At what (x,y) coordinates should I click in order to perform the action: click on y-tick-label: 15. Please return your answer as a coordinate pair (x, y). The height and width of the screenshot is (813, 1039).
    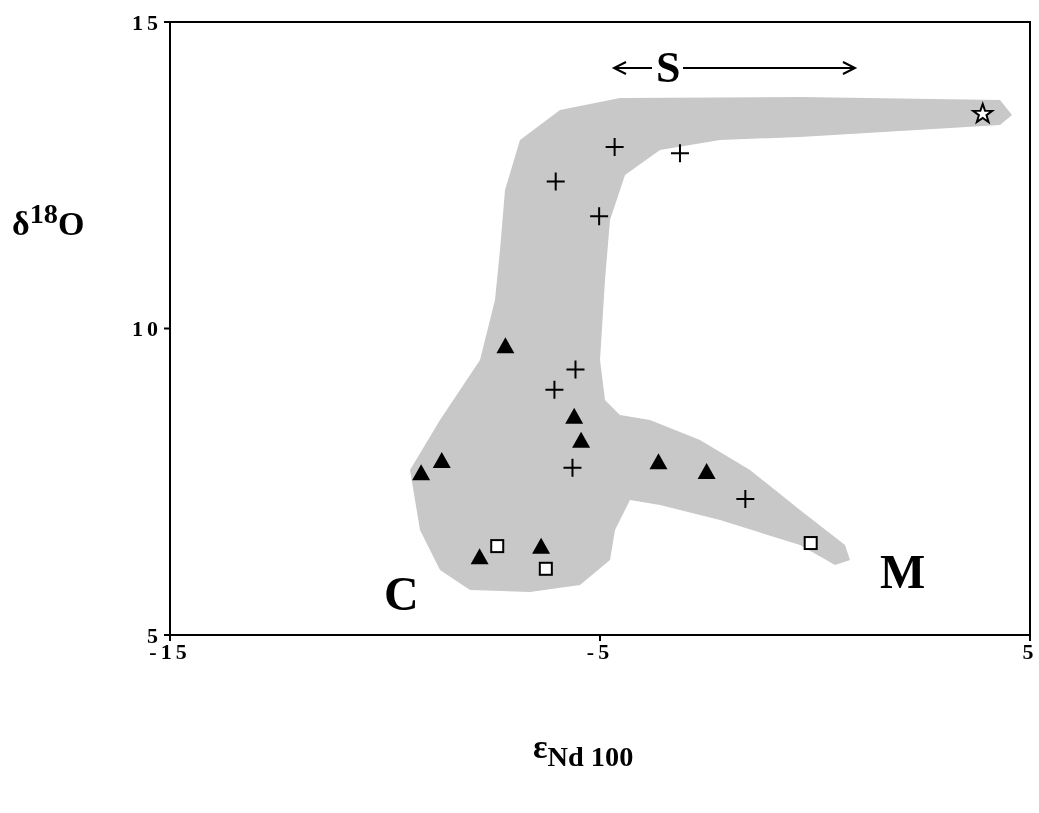
    Looking at the image, I should click on (147, 22).